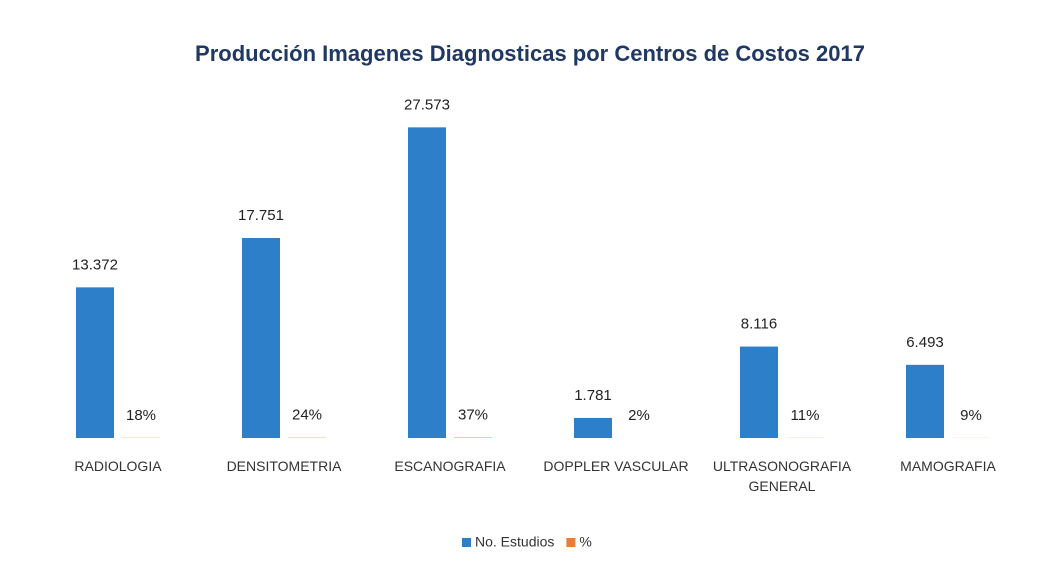  Describe the element at coordinates (971, 415) in the screenshot. I see `data-label: 9%` at that location.